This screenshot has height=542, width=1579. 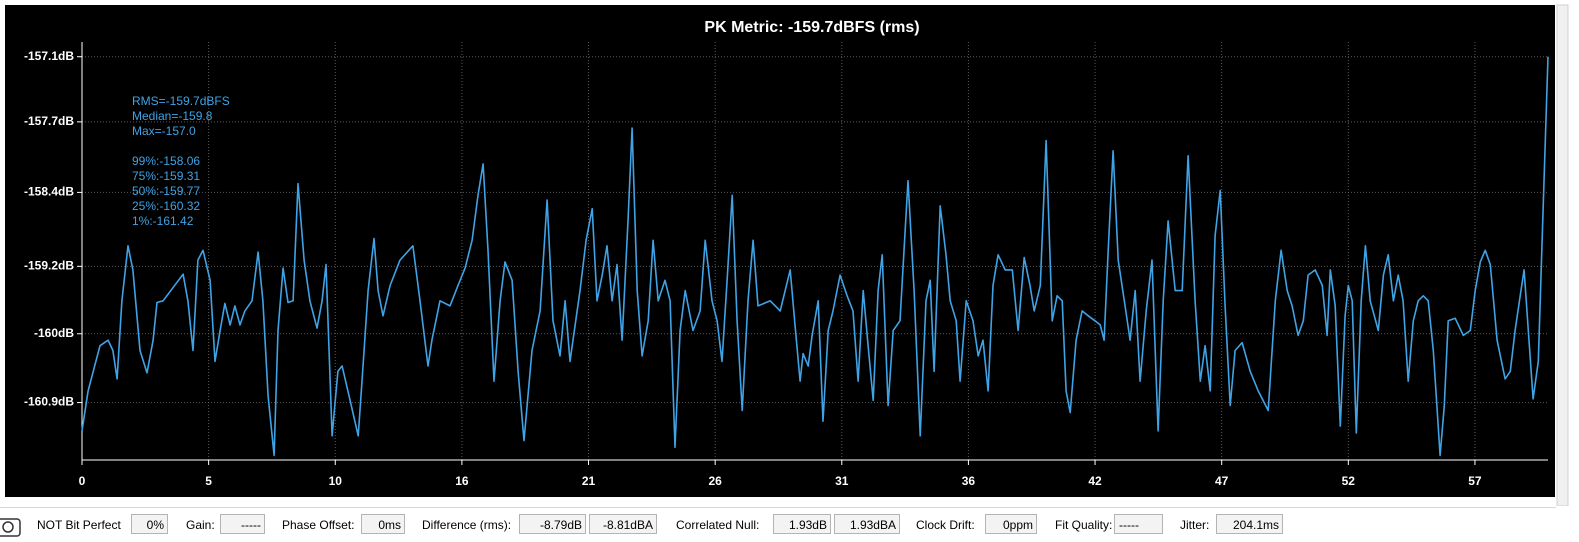 What do you see at coordinates (842, 481) in the screenshot?
I see `x-tick-label: 31` at bounding box center [842, 481].